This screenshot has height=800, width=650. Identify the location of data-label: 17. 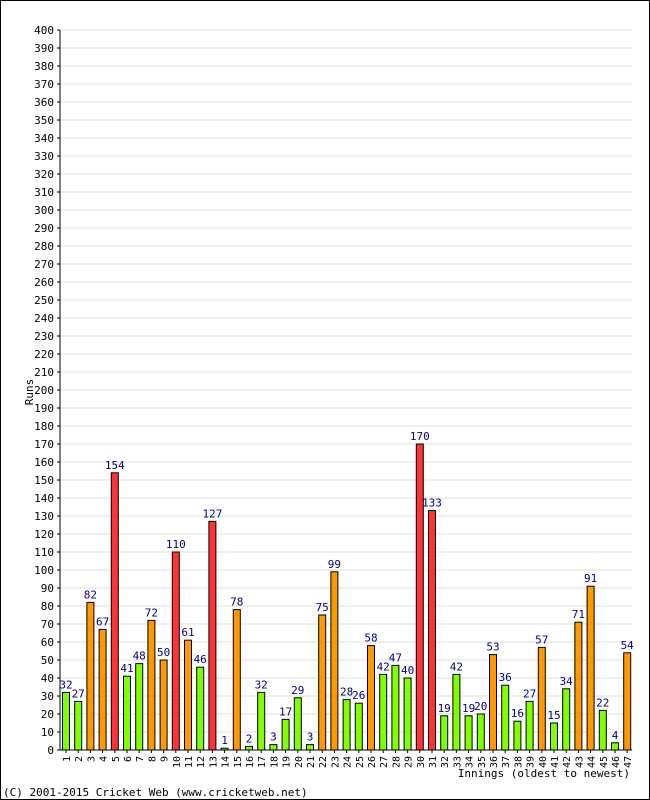
(285, 711).